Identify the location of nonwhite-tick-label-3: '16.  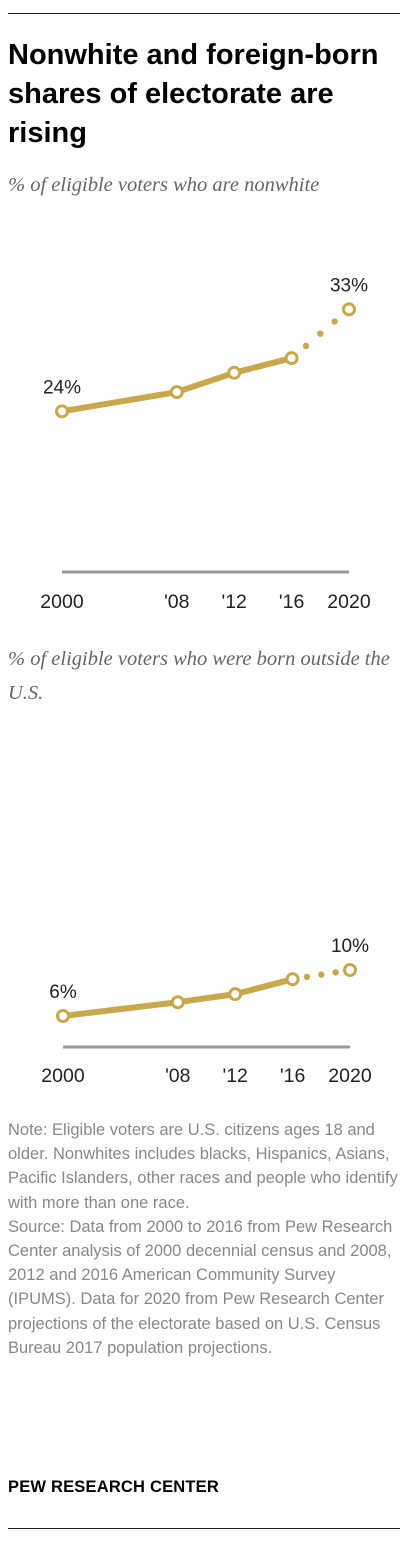
(291, 602).